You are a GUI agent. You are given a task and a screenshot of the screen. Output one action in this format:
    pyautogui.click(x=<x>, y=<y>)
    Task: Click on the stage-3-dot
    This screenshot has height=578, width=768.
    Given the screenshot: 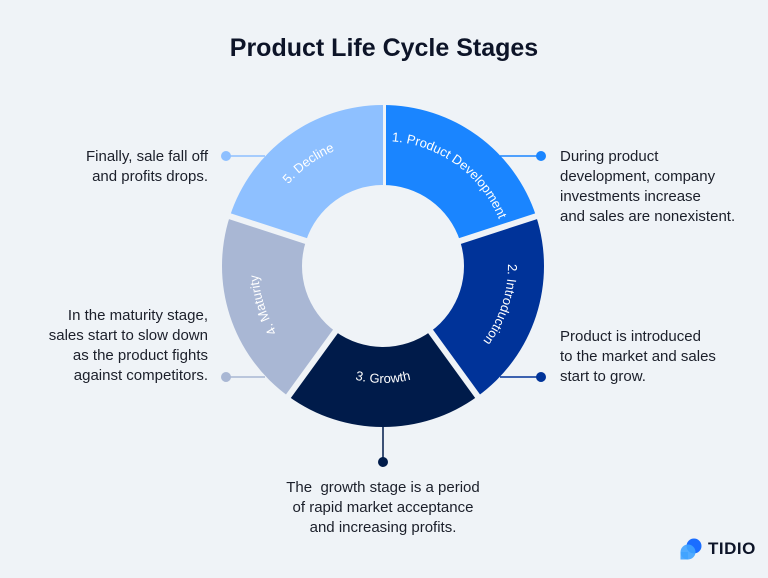 What is the action you would take?
    pyautogui.click(x=383, y=462)
    